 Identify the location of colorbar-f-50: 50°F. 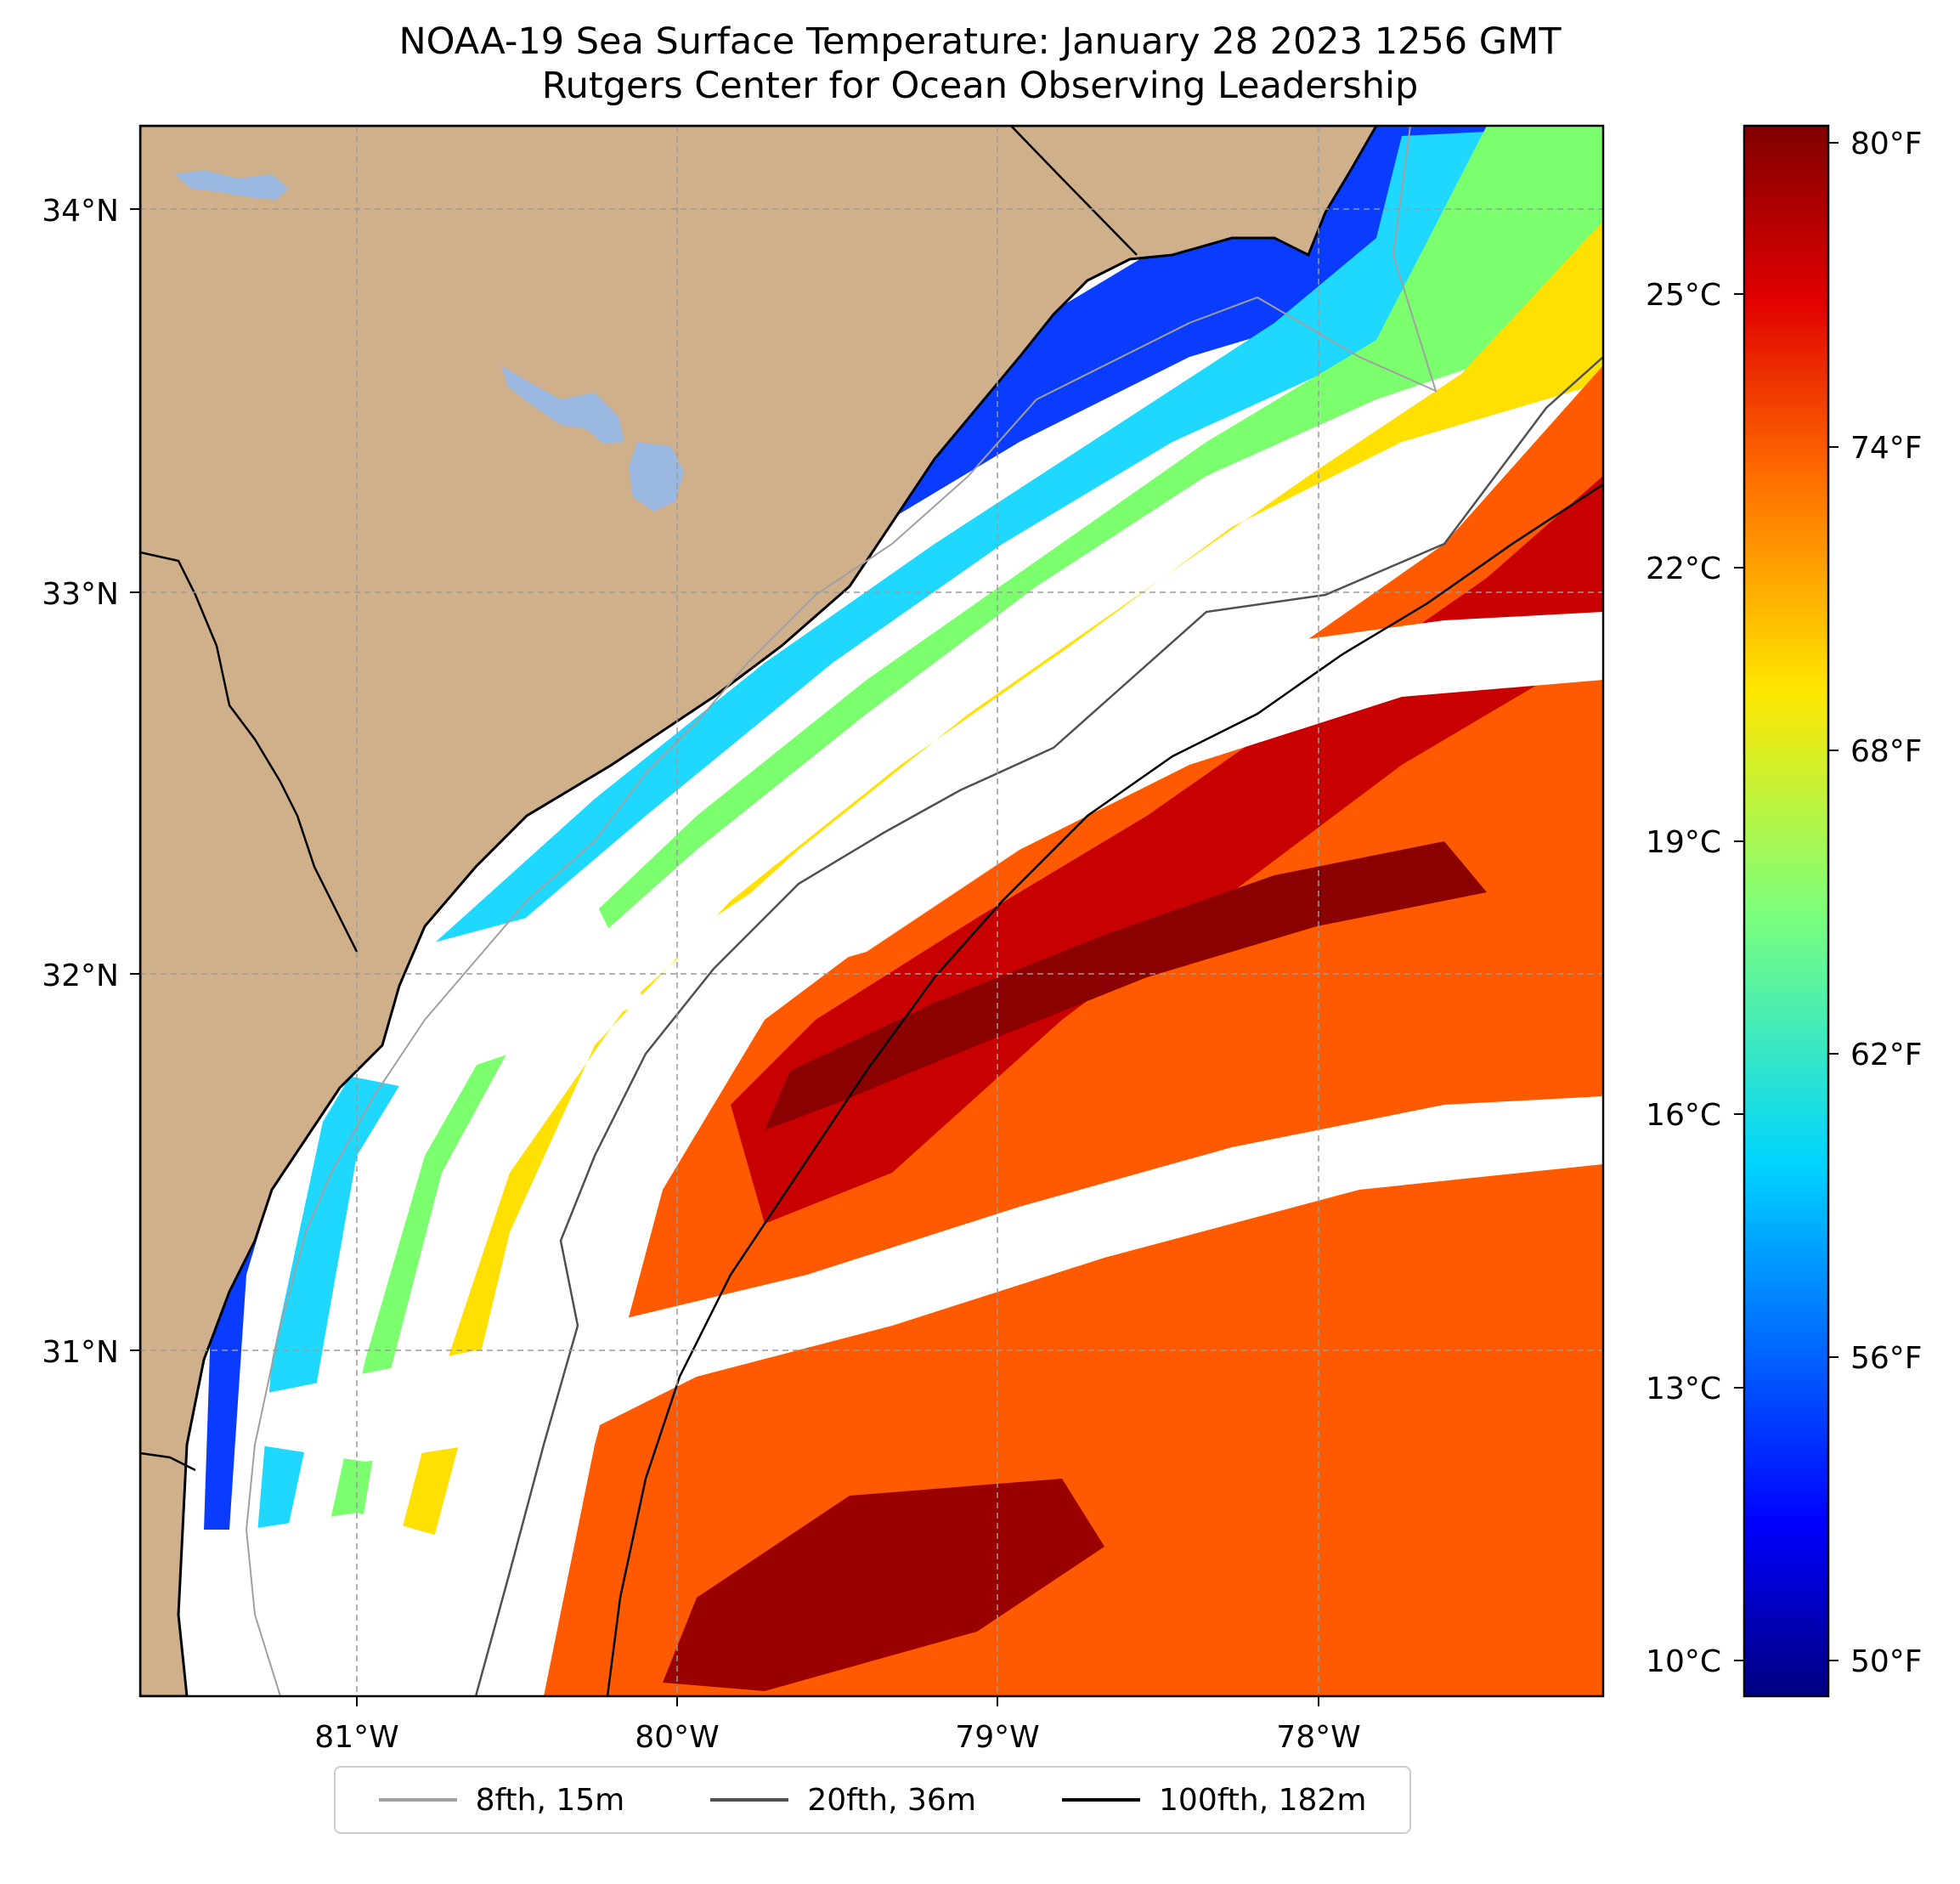
(1887, 1661).